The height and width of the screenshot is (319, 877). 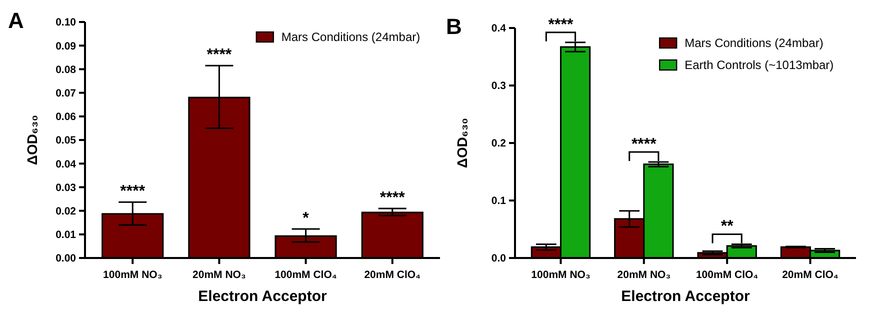 What do you see at coordinates (66, 211) in the screenshot?
I see `y-tick-label: 0.02` at bounding box center [66, 211].